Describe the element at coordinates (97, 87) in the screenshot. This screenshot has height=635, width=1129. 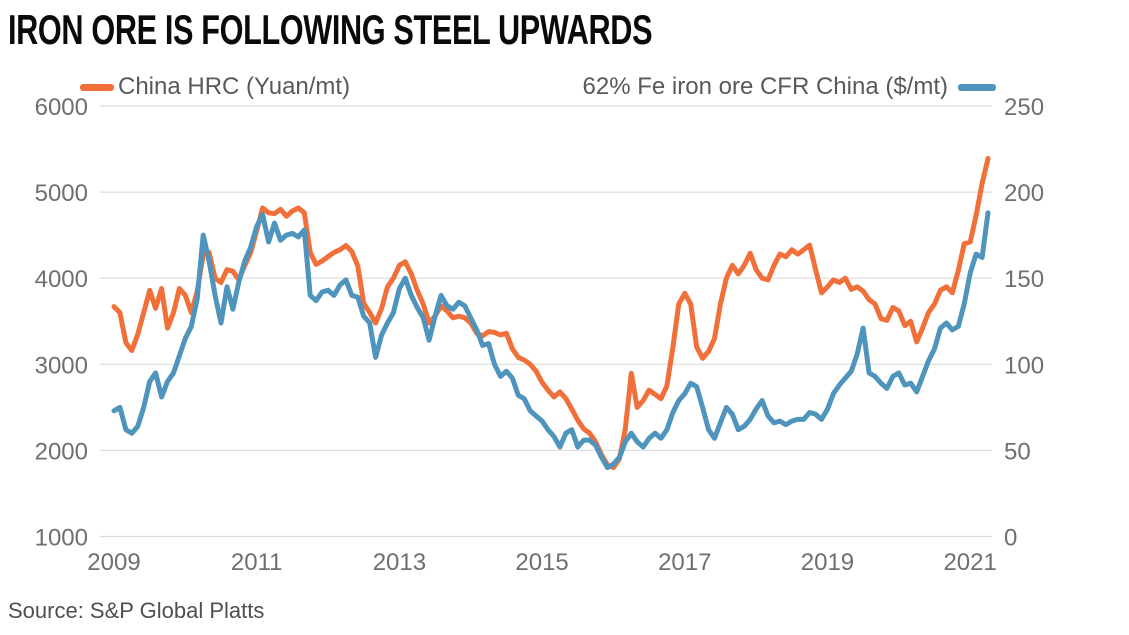
I see `hrc-legend-swatch` at that location.